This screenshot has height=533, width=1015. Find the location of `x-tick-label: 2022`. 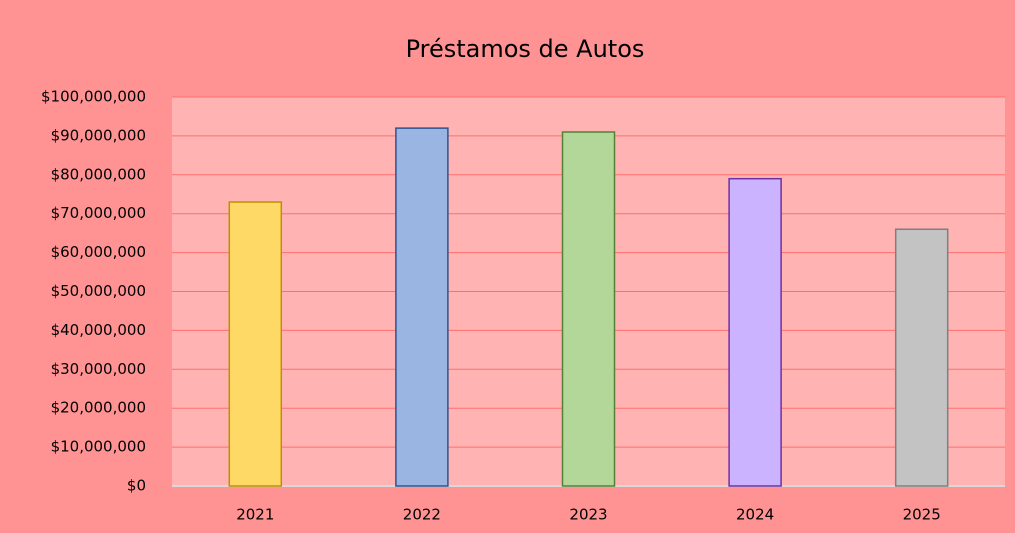

x-tick-label: 2022 is located at coordinates (422, 515).